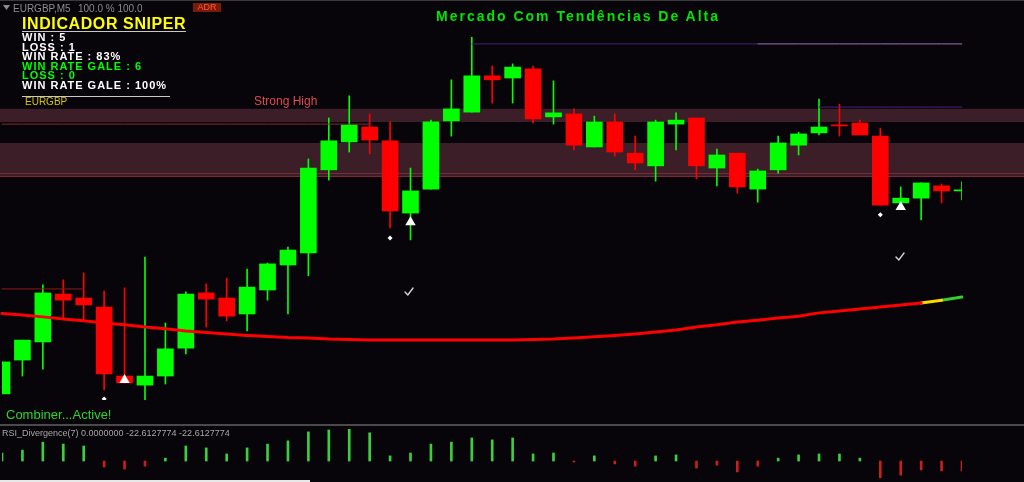  I want to click on annotation: WIN RATE GALE : 100%, so click(95, 85).